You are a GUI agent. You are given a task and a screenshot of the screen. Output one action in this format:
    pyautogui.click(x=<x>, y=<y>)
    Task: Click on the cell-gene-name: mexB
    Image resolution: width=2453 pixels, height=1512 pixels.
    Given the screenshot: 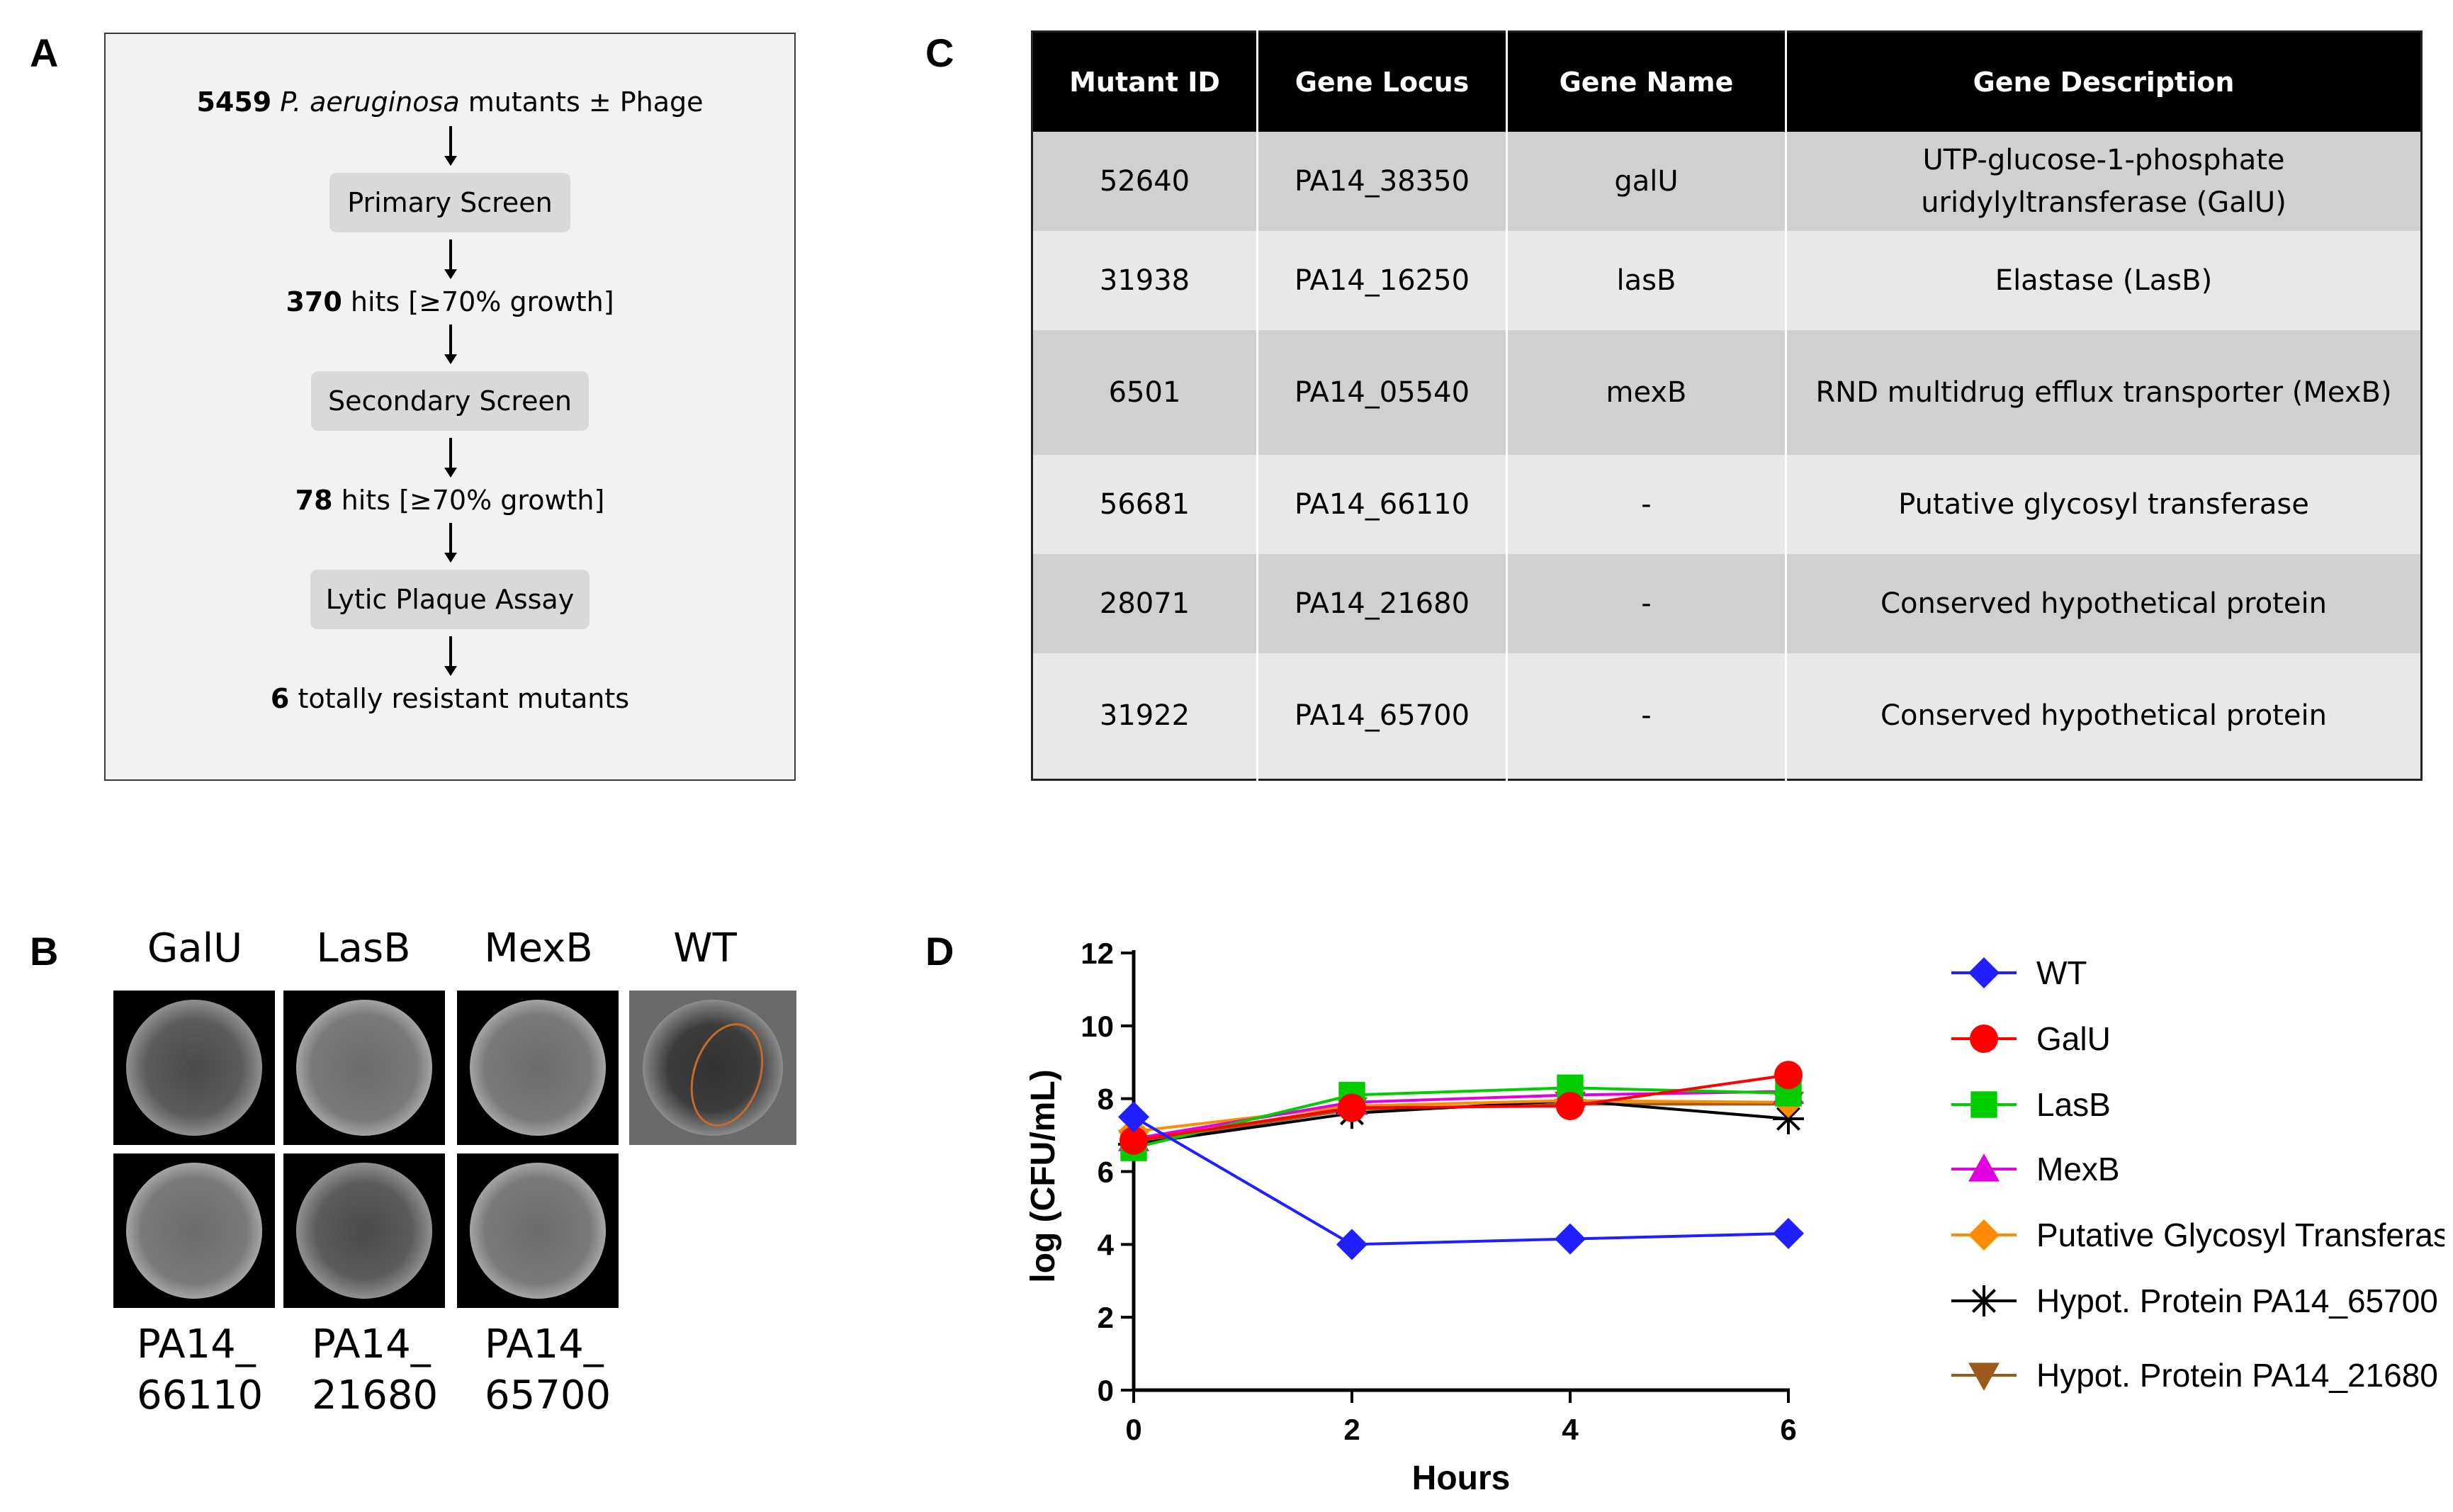 What is the action you would take?
    pyautogui.click(x=1646, y=392)
    